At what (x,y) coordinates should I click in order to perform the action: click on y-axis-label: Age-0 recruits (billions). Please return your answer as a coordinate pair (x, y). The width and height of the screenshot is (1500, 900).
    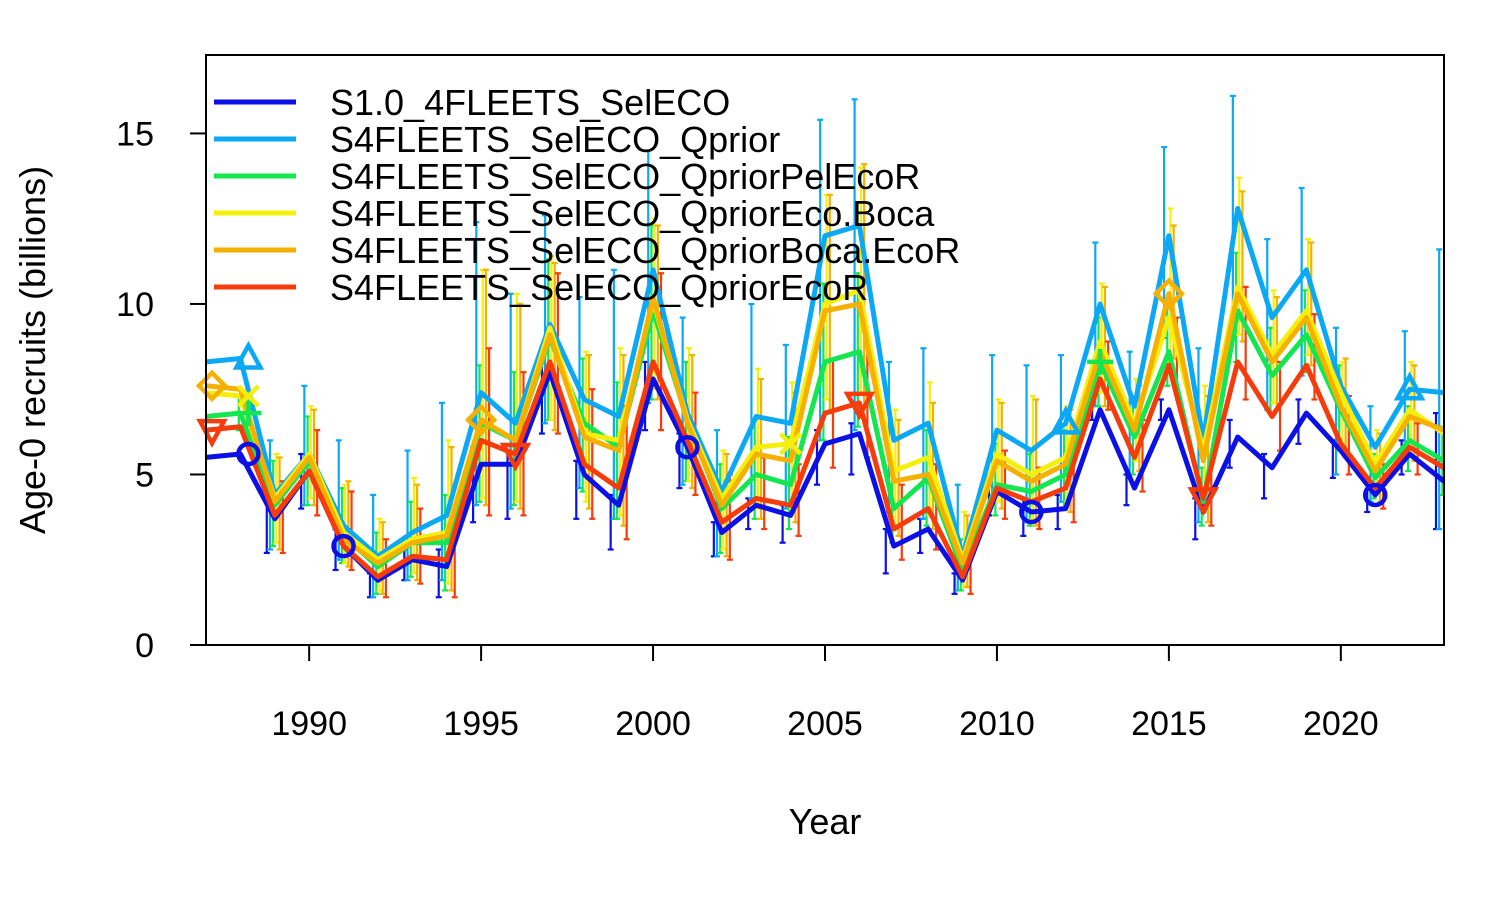
    Looking at the image, I should click on (32, 350).